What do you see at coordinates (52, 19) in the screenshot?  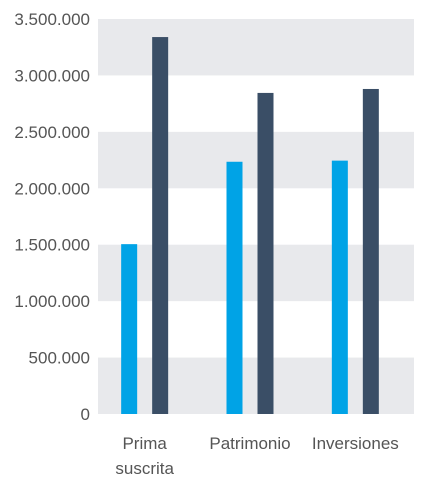 I see `y-tick-label: 3.500.000` at bounding box center [52, 19].